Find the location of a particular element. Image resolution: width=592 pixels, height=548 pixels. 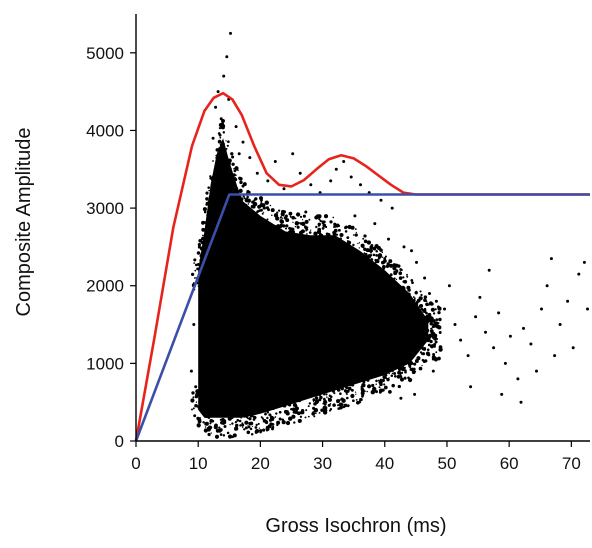

x-tick-label: 60 is located at coordinates (509, 463).